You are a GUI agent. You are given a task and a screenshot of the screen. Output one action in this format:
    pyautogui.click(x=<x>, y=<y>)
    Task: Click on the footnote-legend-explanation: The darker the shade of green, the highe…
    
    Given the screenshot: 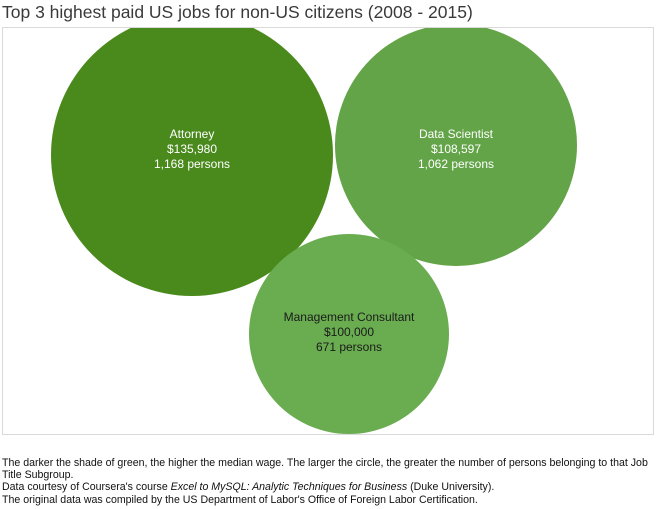 What is the action you would take?
    pyautogui.click(x=325, y=469)
    